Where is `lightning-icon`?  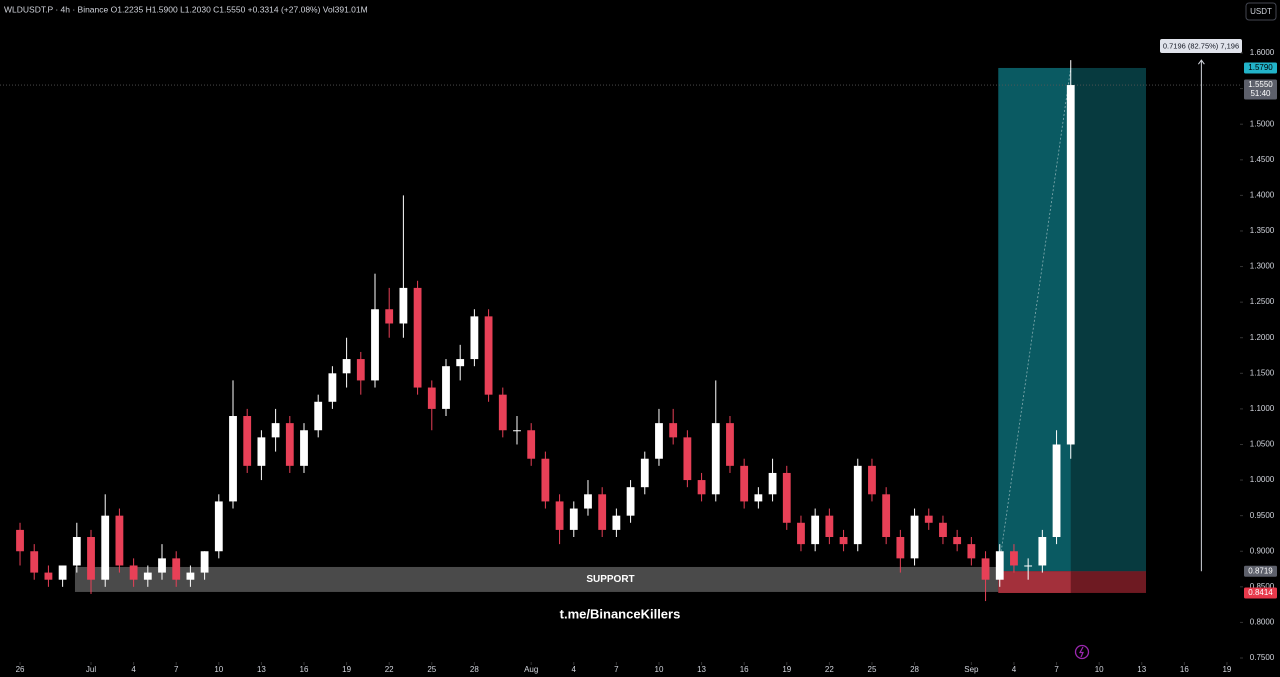
lightning-icon is located at coordinates (1082, 652).